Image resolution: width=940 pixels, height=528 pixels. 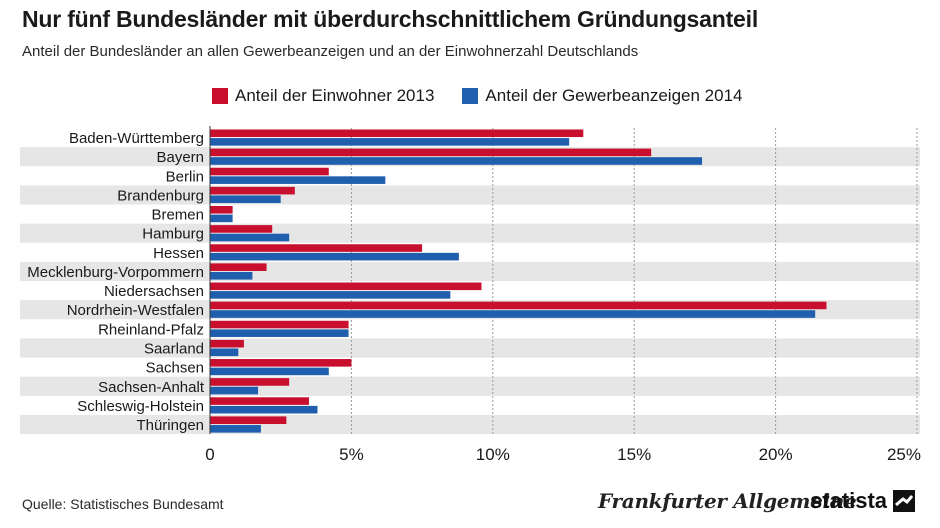 What do you see at coordinates (136, 138) in the screenshot?
I see `category-label: Baden-Württemberg` at bounding box center [136, 138].